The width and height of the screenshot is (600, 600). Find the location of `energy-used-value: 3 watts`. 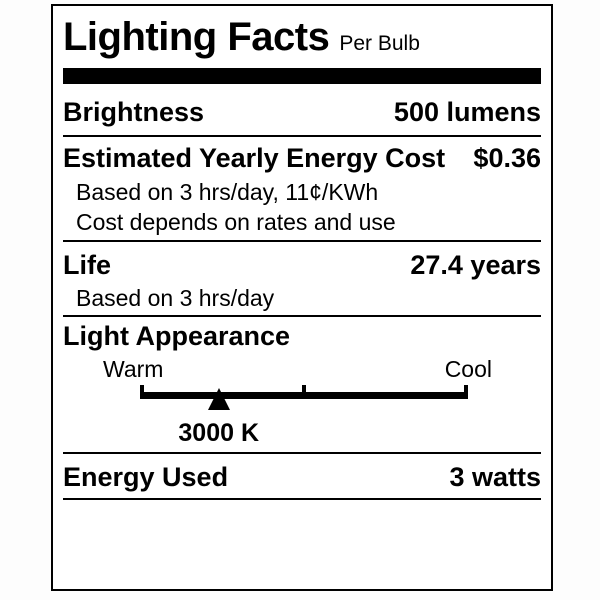

energy-used-value: 3 watts is located at coordinates (495, 477).